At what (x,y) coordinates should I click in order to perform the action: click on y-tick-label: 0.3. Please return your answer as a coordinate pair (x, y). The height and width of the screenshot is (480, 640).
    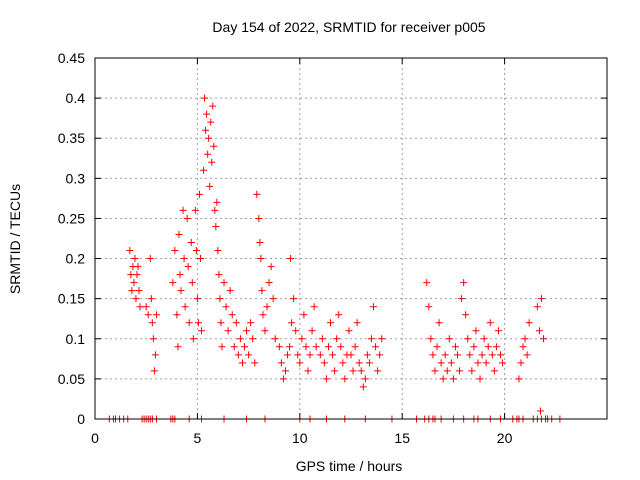
    Looking at the image, I should click on (76, 178).